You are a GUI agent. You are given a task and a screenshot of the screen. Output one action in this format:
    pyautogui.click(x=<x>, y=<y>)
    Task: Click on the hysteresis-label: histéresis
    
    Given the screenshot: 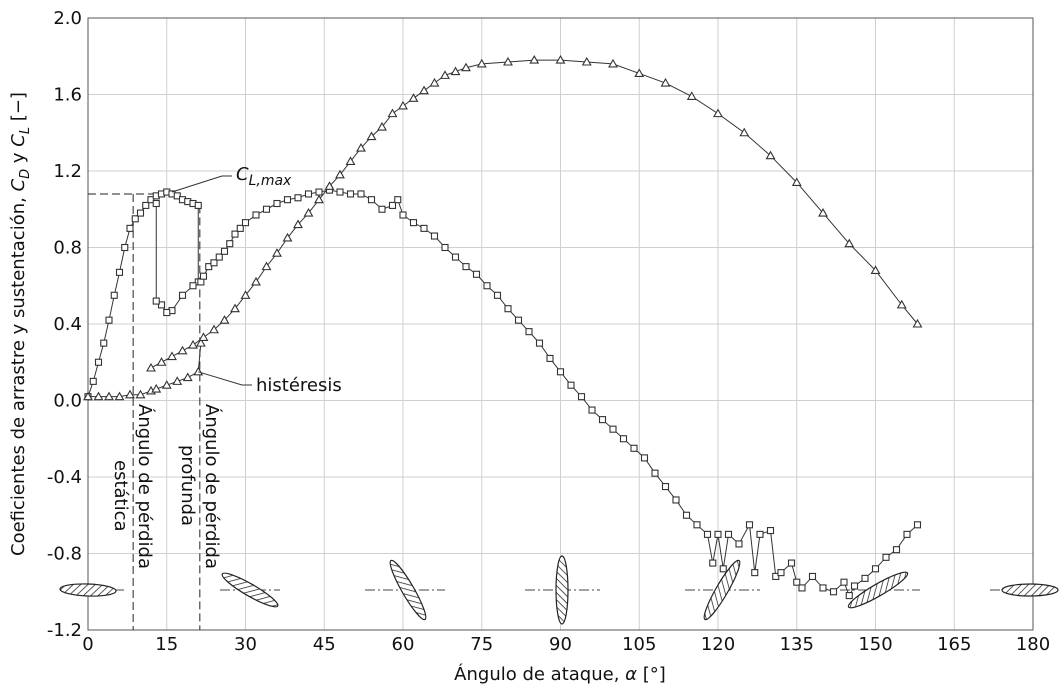 What is the action you would take?
    pyautogui.click(x=299, y=385)
    